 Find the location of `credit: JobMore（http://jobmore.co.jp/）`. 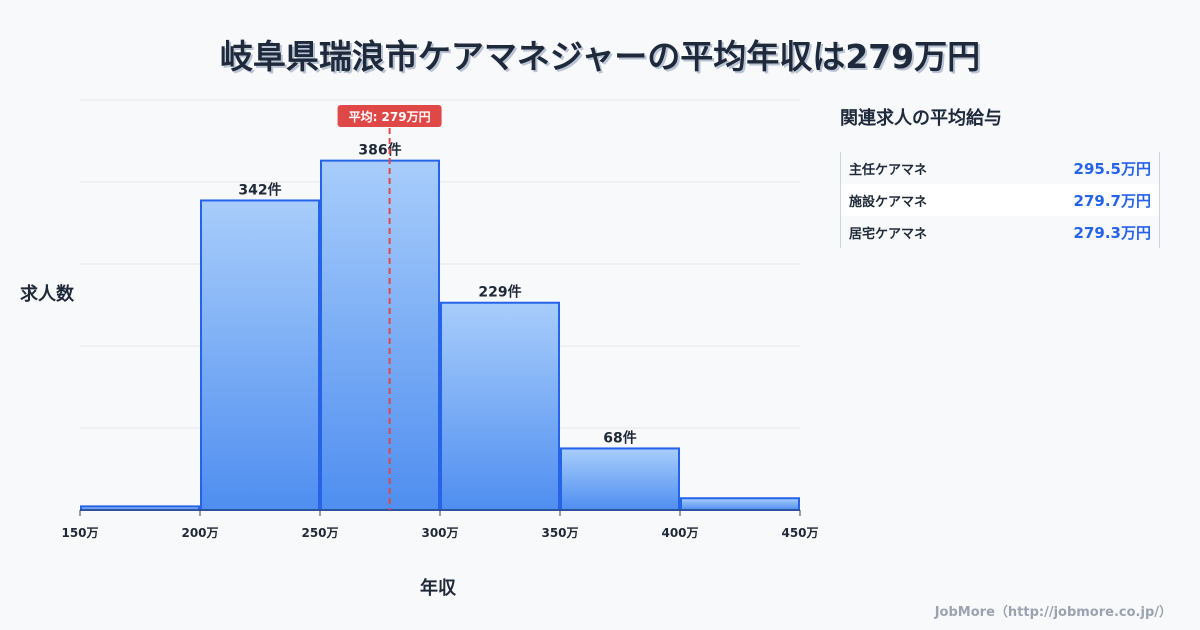

credit: JobMore（http://jobmore.co.jp/） is located at coordinates (1053, 612).